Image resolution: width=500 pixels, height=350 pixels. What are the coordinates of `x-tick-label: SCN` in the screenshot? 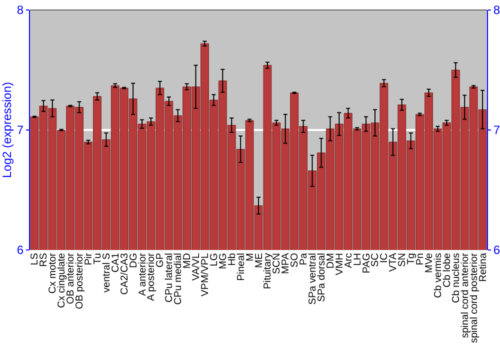 It's located at (277, 263).